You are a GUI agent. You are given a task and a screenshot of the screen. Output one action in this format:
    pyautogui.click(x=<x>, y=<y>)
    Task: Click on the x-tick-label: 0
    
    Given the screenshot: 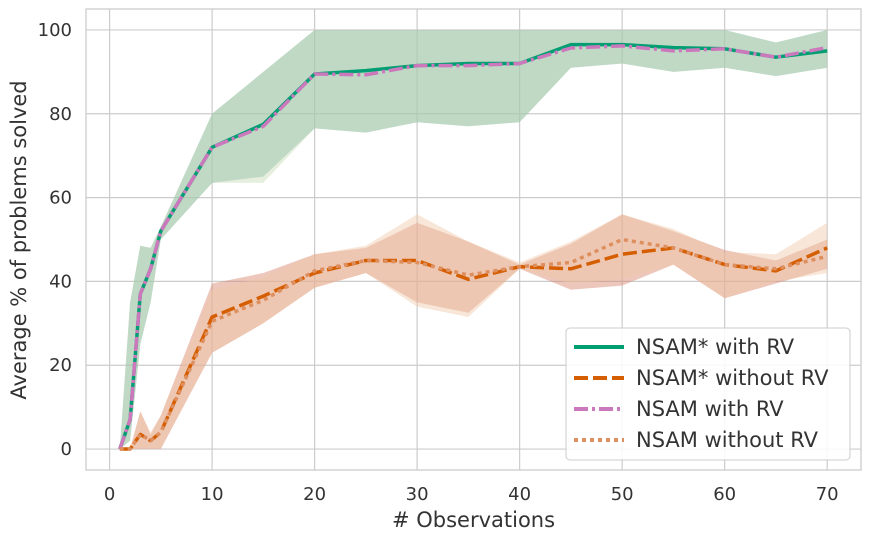 What is the action you would take?
    pyautogui.click(x=109, y=494)
    